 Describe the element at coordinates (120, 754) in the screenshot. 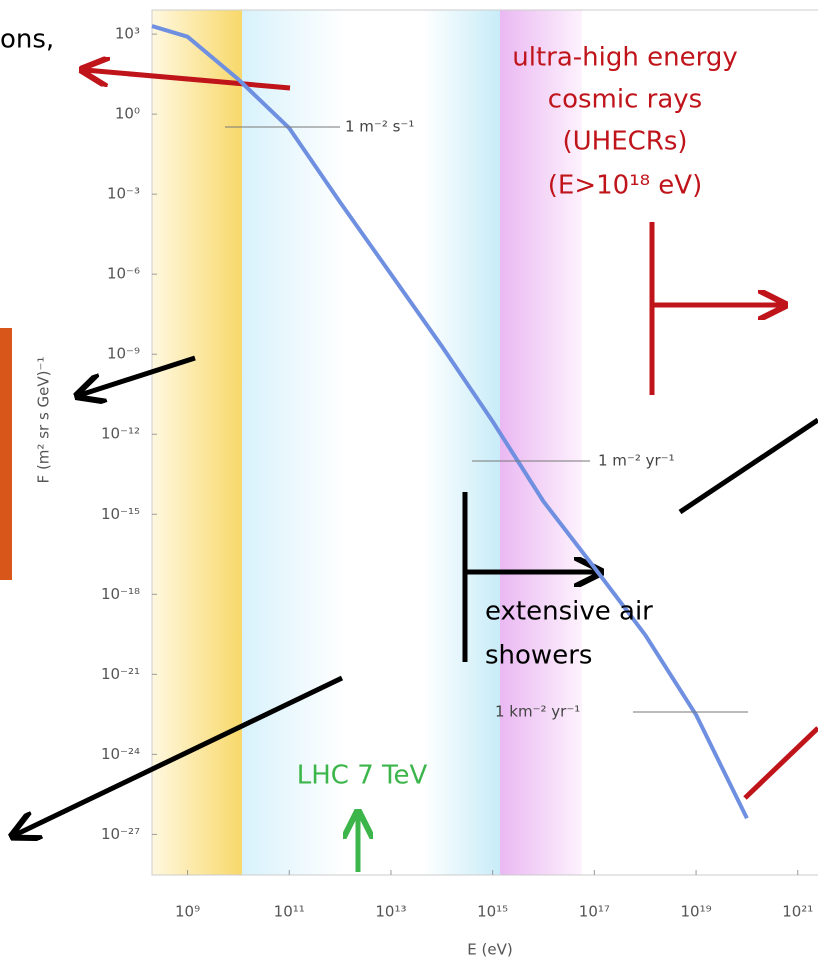

I see `y-tick-label: 10⁻²⁴` at that location.